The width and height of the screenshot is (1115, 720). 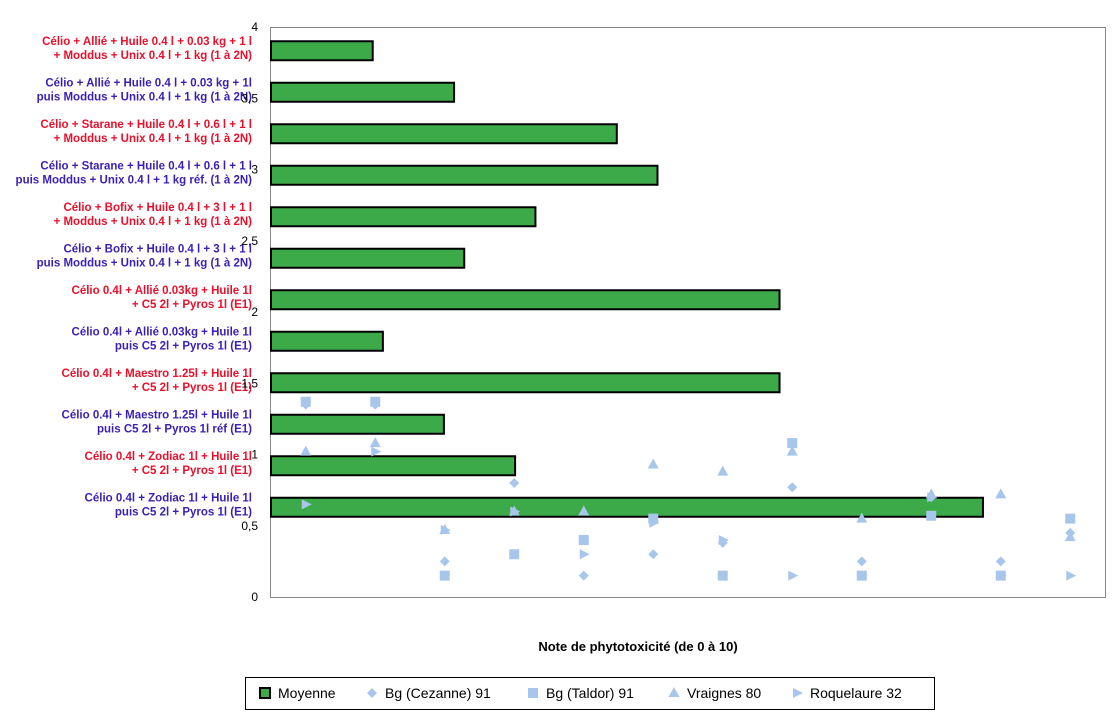 I want to click on x-axis-title: Note de phytotoxicité (de 0 à 10), so click(x=637, y=646).